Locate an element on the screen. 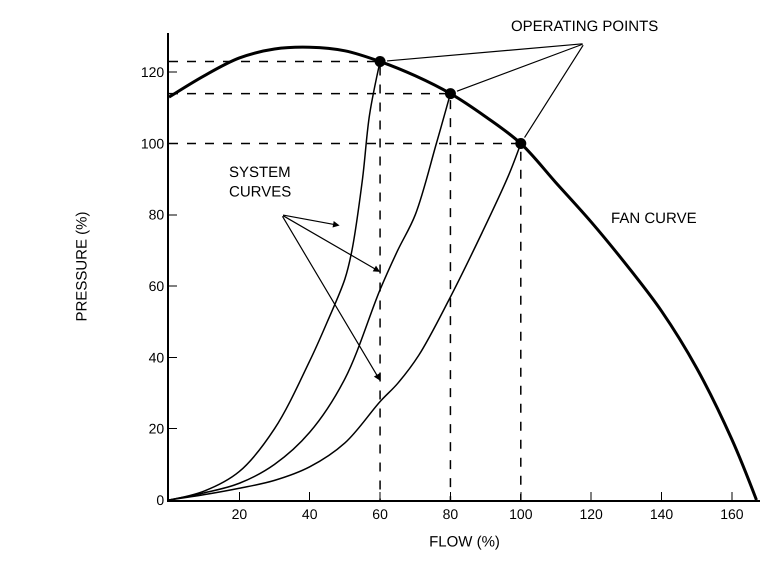  x-tick-label: 80 is located at coordinates (450, 514).